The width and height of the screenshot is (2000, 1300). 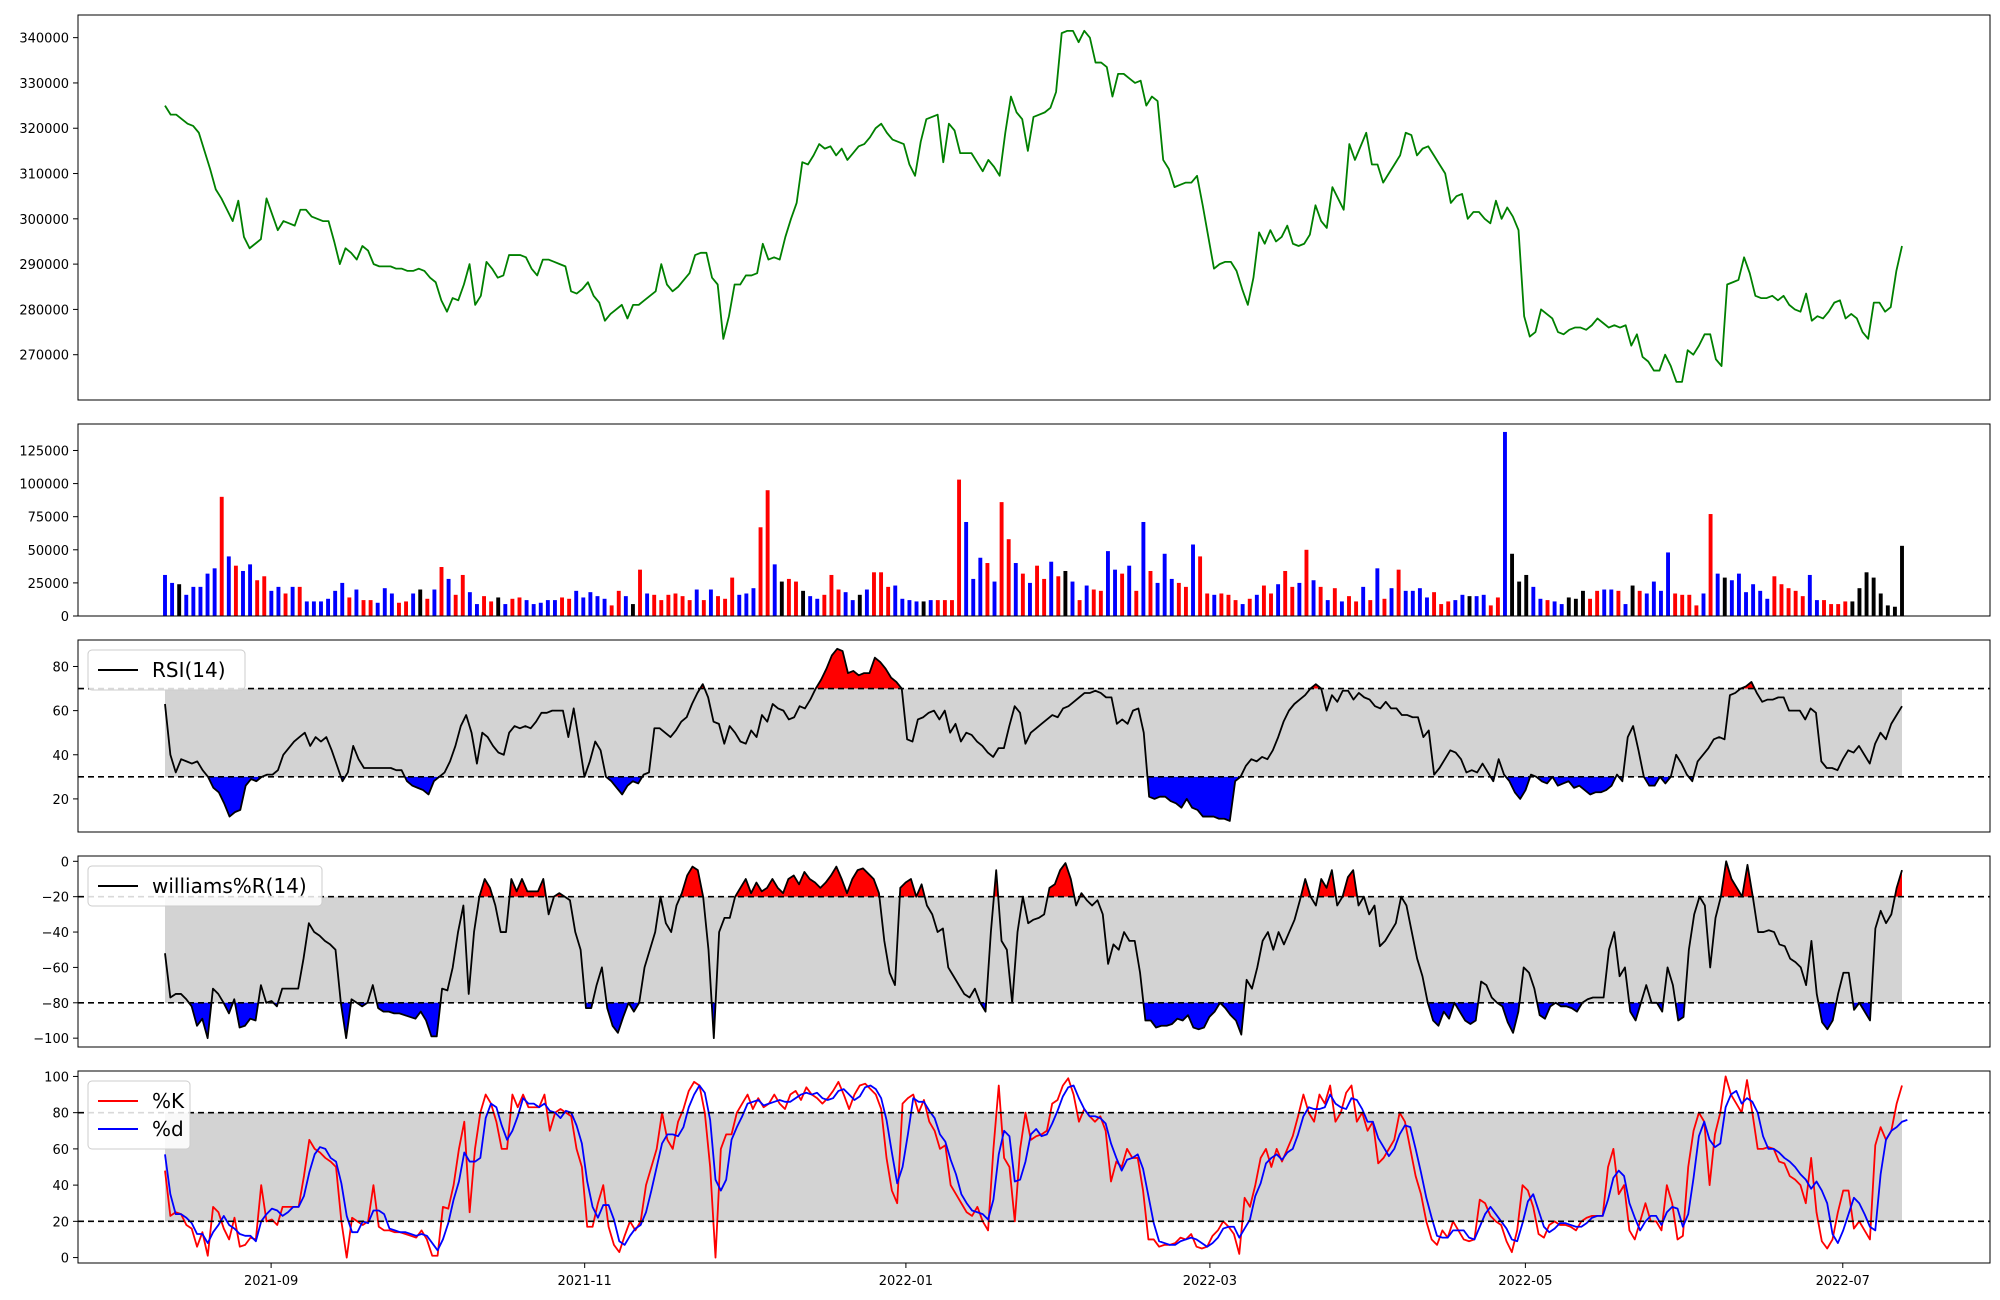 I want to click on stochastic-panel: 0 20 40 60 80 100 %K %d, so click(x=1017, y=1168).